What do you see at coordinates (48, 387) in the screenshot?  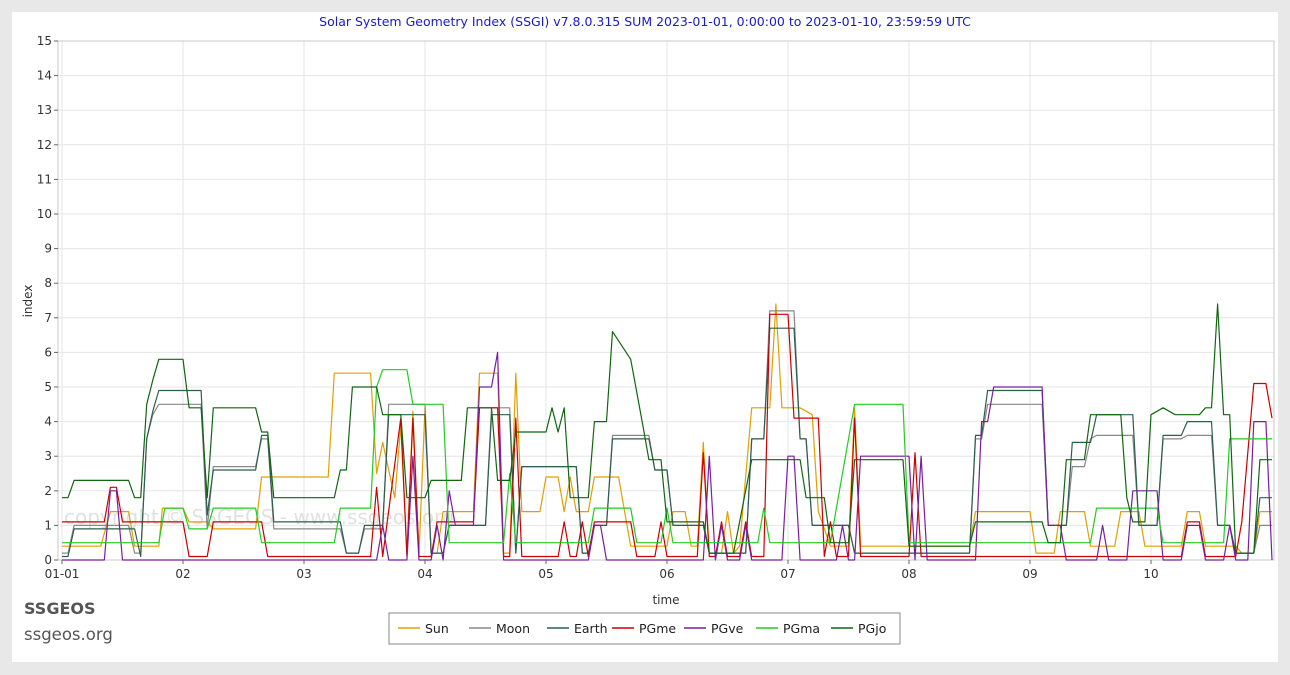 I see `y-tick-label: 5` at bounding box center [48, 387].